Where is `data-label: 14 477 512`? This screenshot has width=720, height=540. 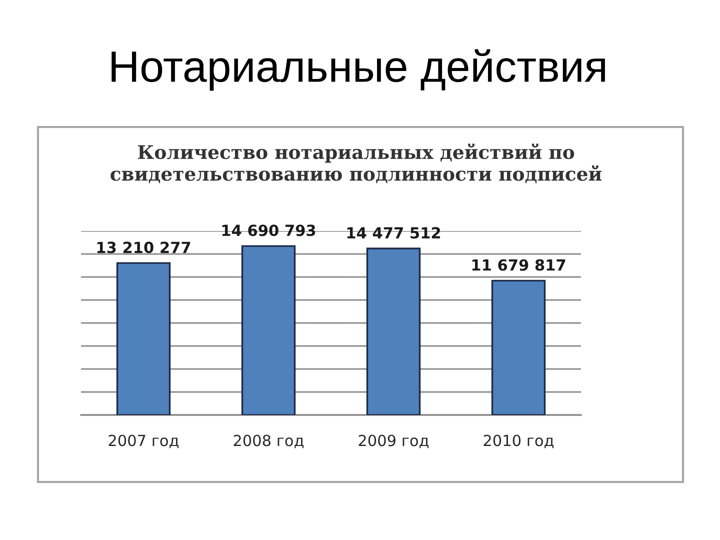 data-label: 14 477 512 is located at coordinates (393, 233).